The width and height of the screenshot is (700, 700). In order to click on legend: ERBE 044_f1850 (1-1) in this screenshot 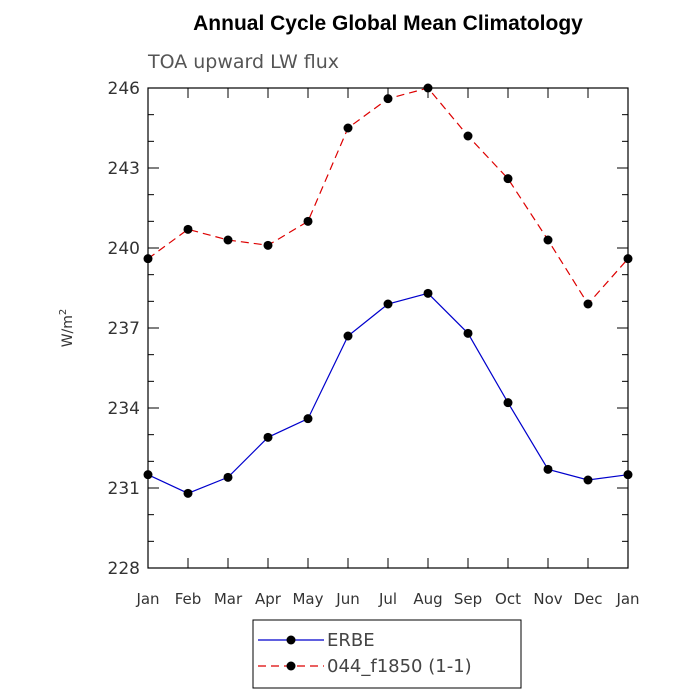, I will do `click(387, 654)`.